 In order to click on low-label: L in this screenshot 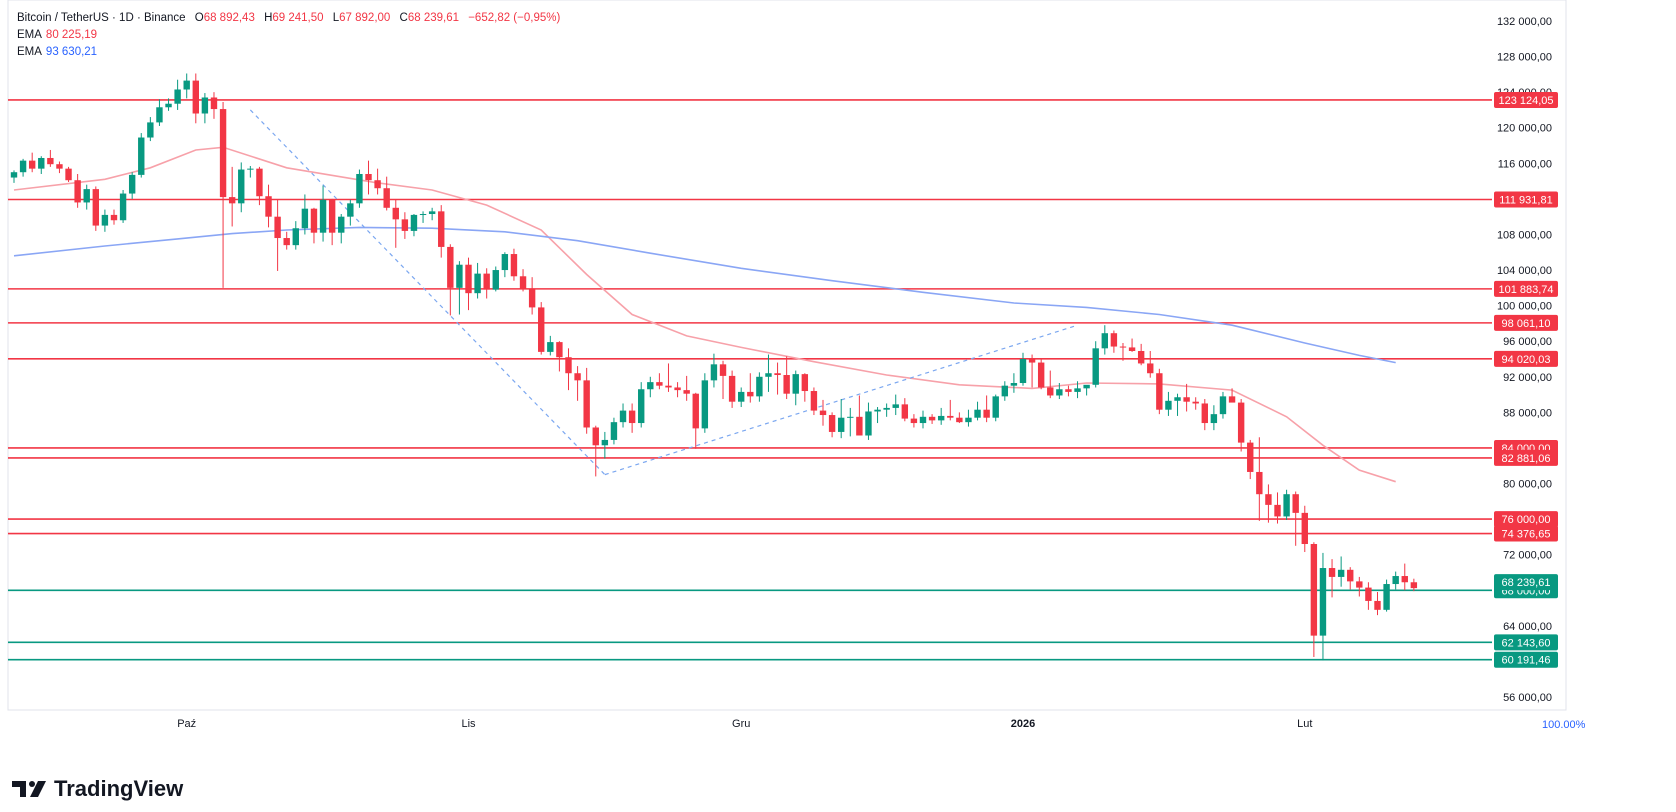, I will do `click(336, 18)`.